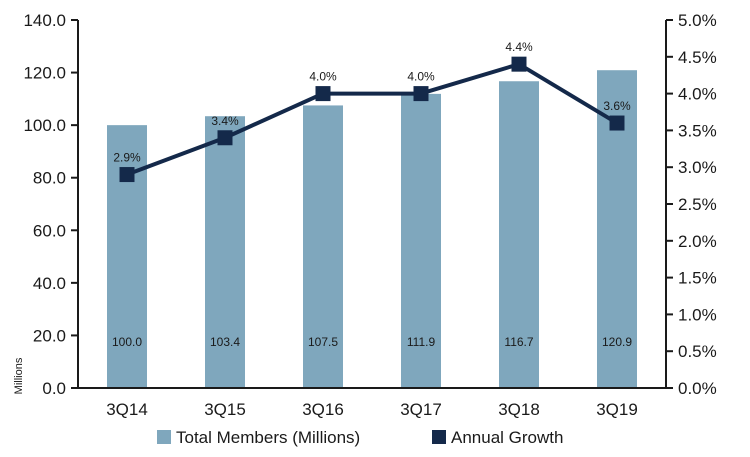 Image resolution: width=750 pixels, height=457 pixels. What do you see at coordinates (225, 138) in the screenshot?
I see `growth-marker-3Q15` at bounding box center [225, 138].